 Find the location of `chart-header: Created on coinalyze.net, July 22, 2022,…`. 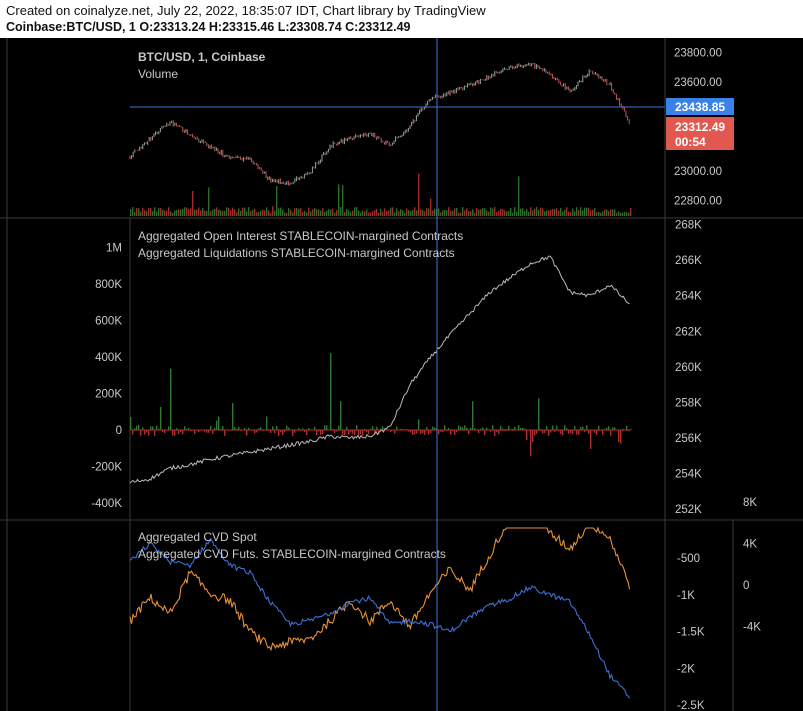

chart-header: Created on coinalyze.net, July 22, 2022,… is located at coordinates (401, 19).